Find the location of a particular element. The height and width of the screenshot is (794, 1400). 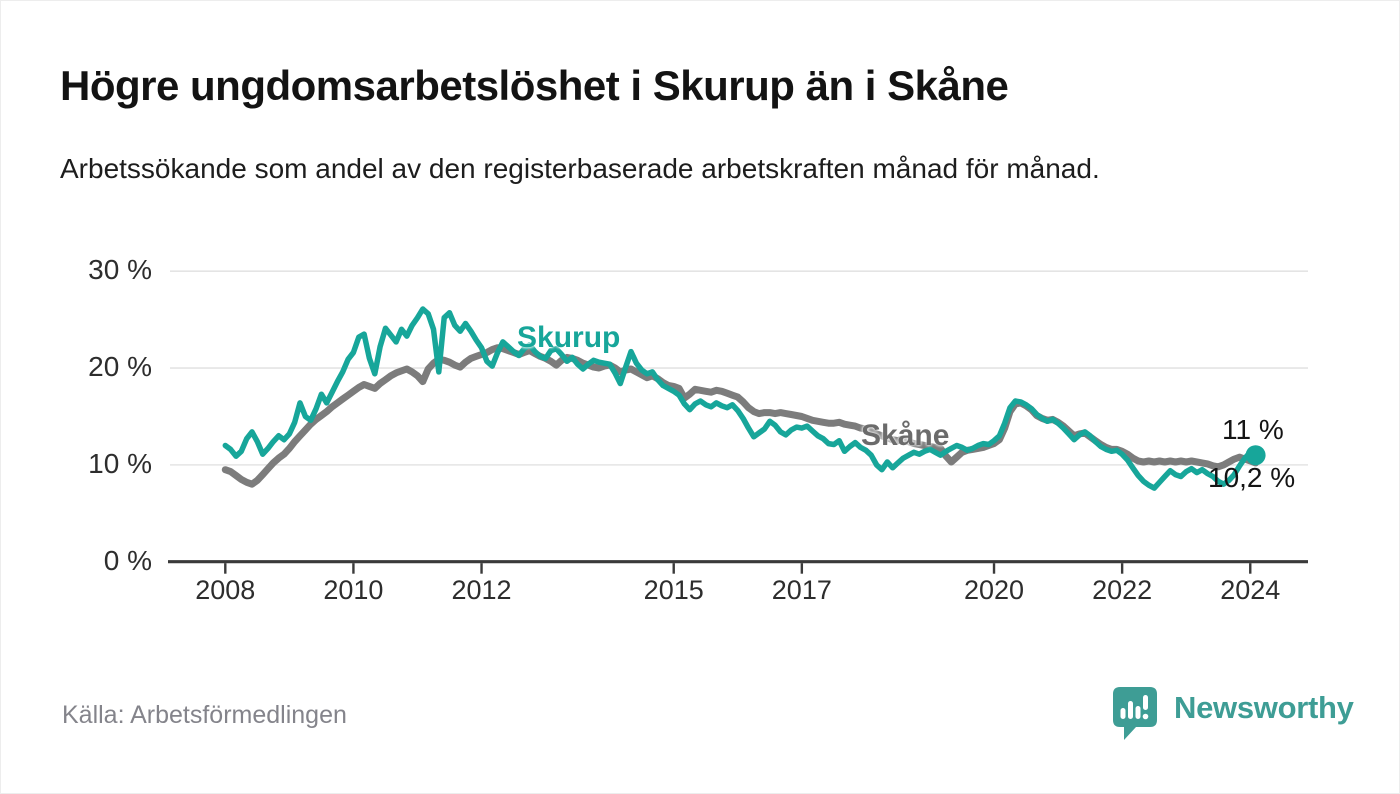

source-text: Källa: Arbetsförmedlingen is located at coordinates (204, 715).